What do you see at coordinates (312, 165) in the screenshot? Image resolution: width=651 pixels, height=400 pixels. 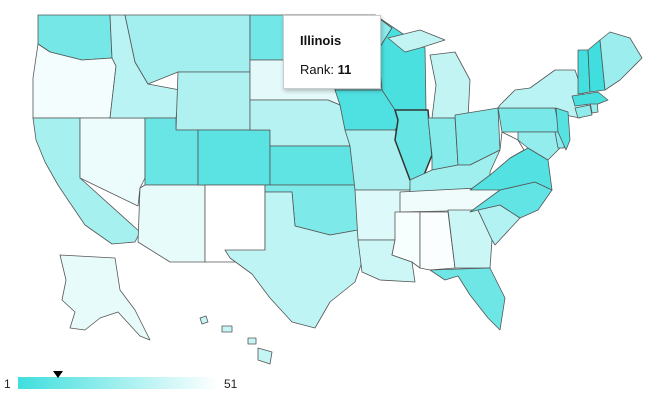 I see `state-kansas` at bounding box center [312, 165].